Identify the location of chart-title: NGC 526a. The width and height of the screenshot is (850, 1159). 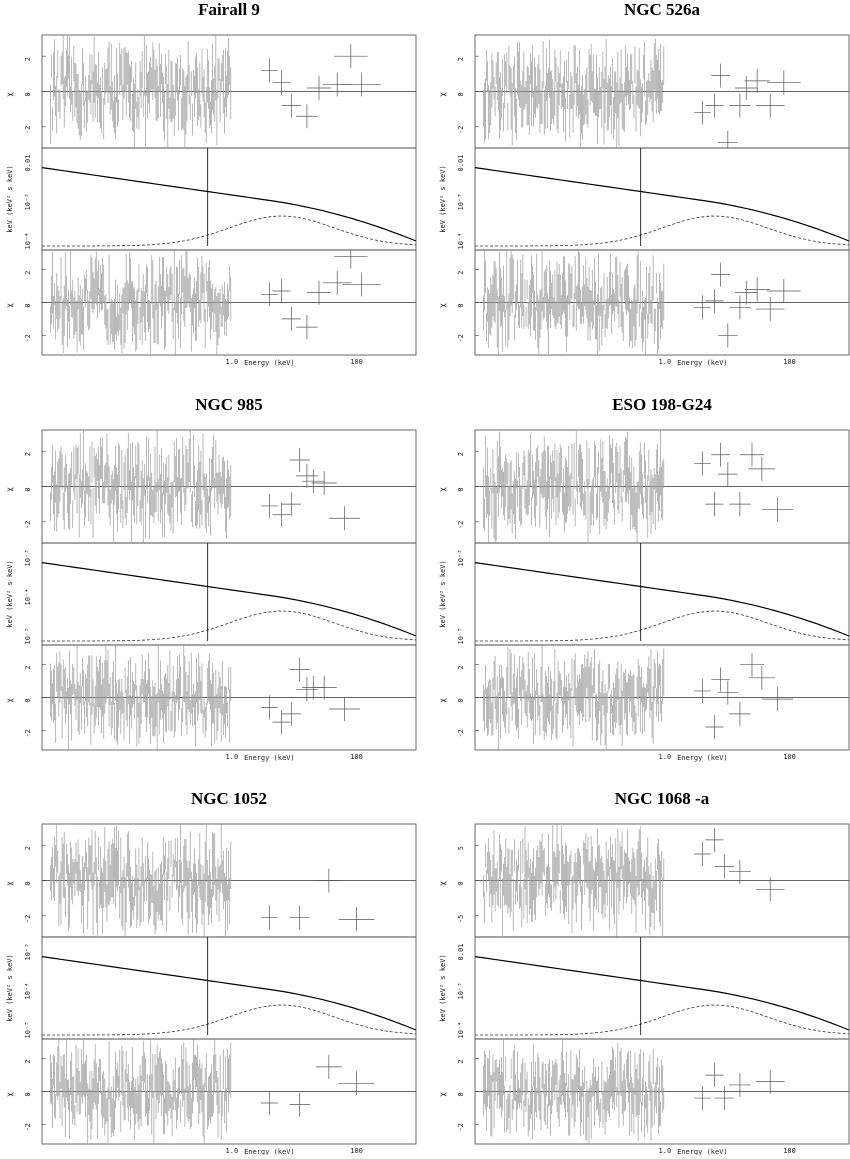
(662, 9).